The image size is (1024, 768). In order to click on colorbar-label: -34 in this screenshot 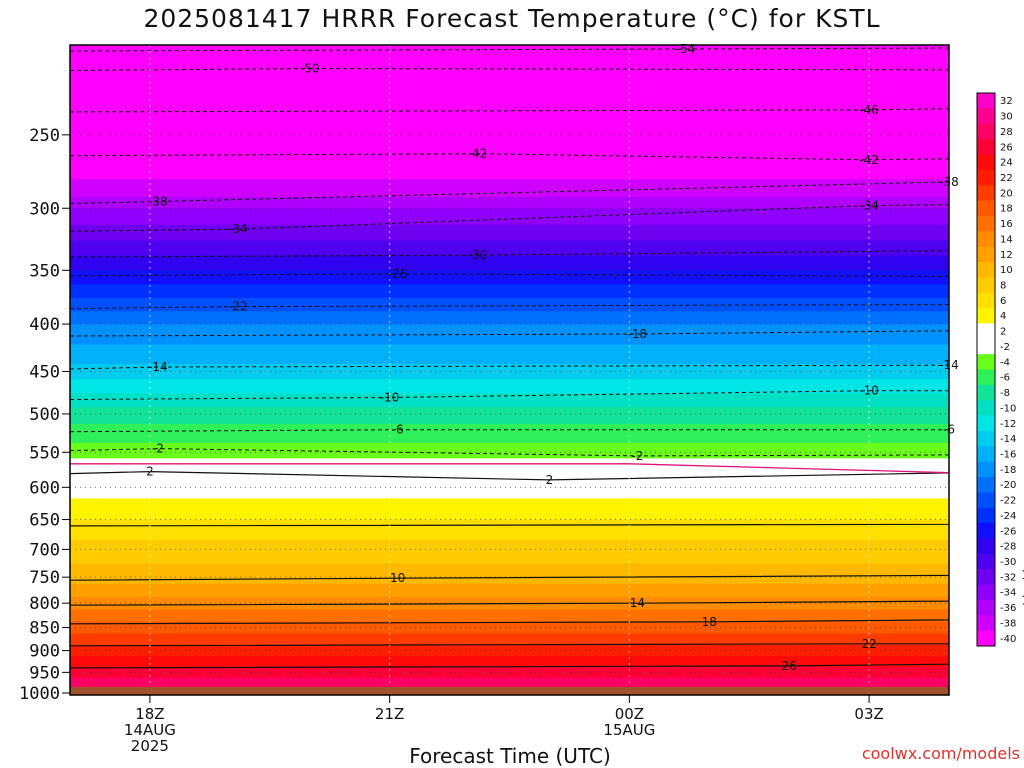, I will do `click(1008, 593)`.